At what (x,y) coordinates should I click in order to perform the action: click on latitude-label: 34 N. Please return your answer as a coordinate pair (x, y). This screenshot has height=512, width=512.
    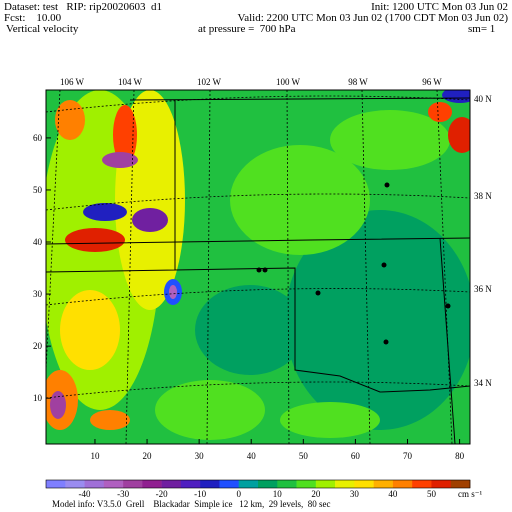
    Looking at the image, I should click on (483, 383).